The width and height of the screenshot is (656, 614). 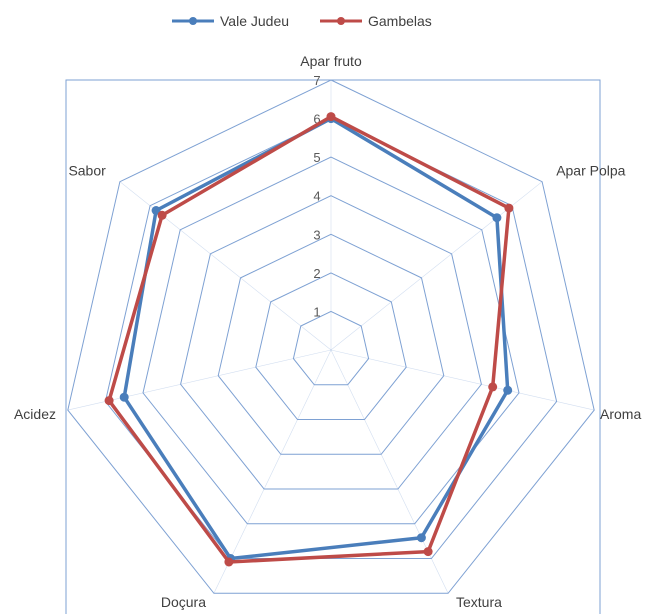 I want to click on category-label-docura: Doçura, so click(x=183, y=602).